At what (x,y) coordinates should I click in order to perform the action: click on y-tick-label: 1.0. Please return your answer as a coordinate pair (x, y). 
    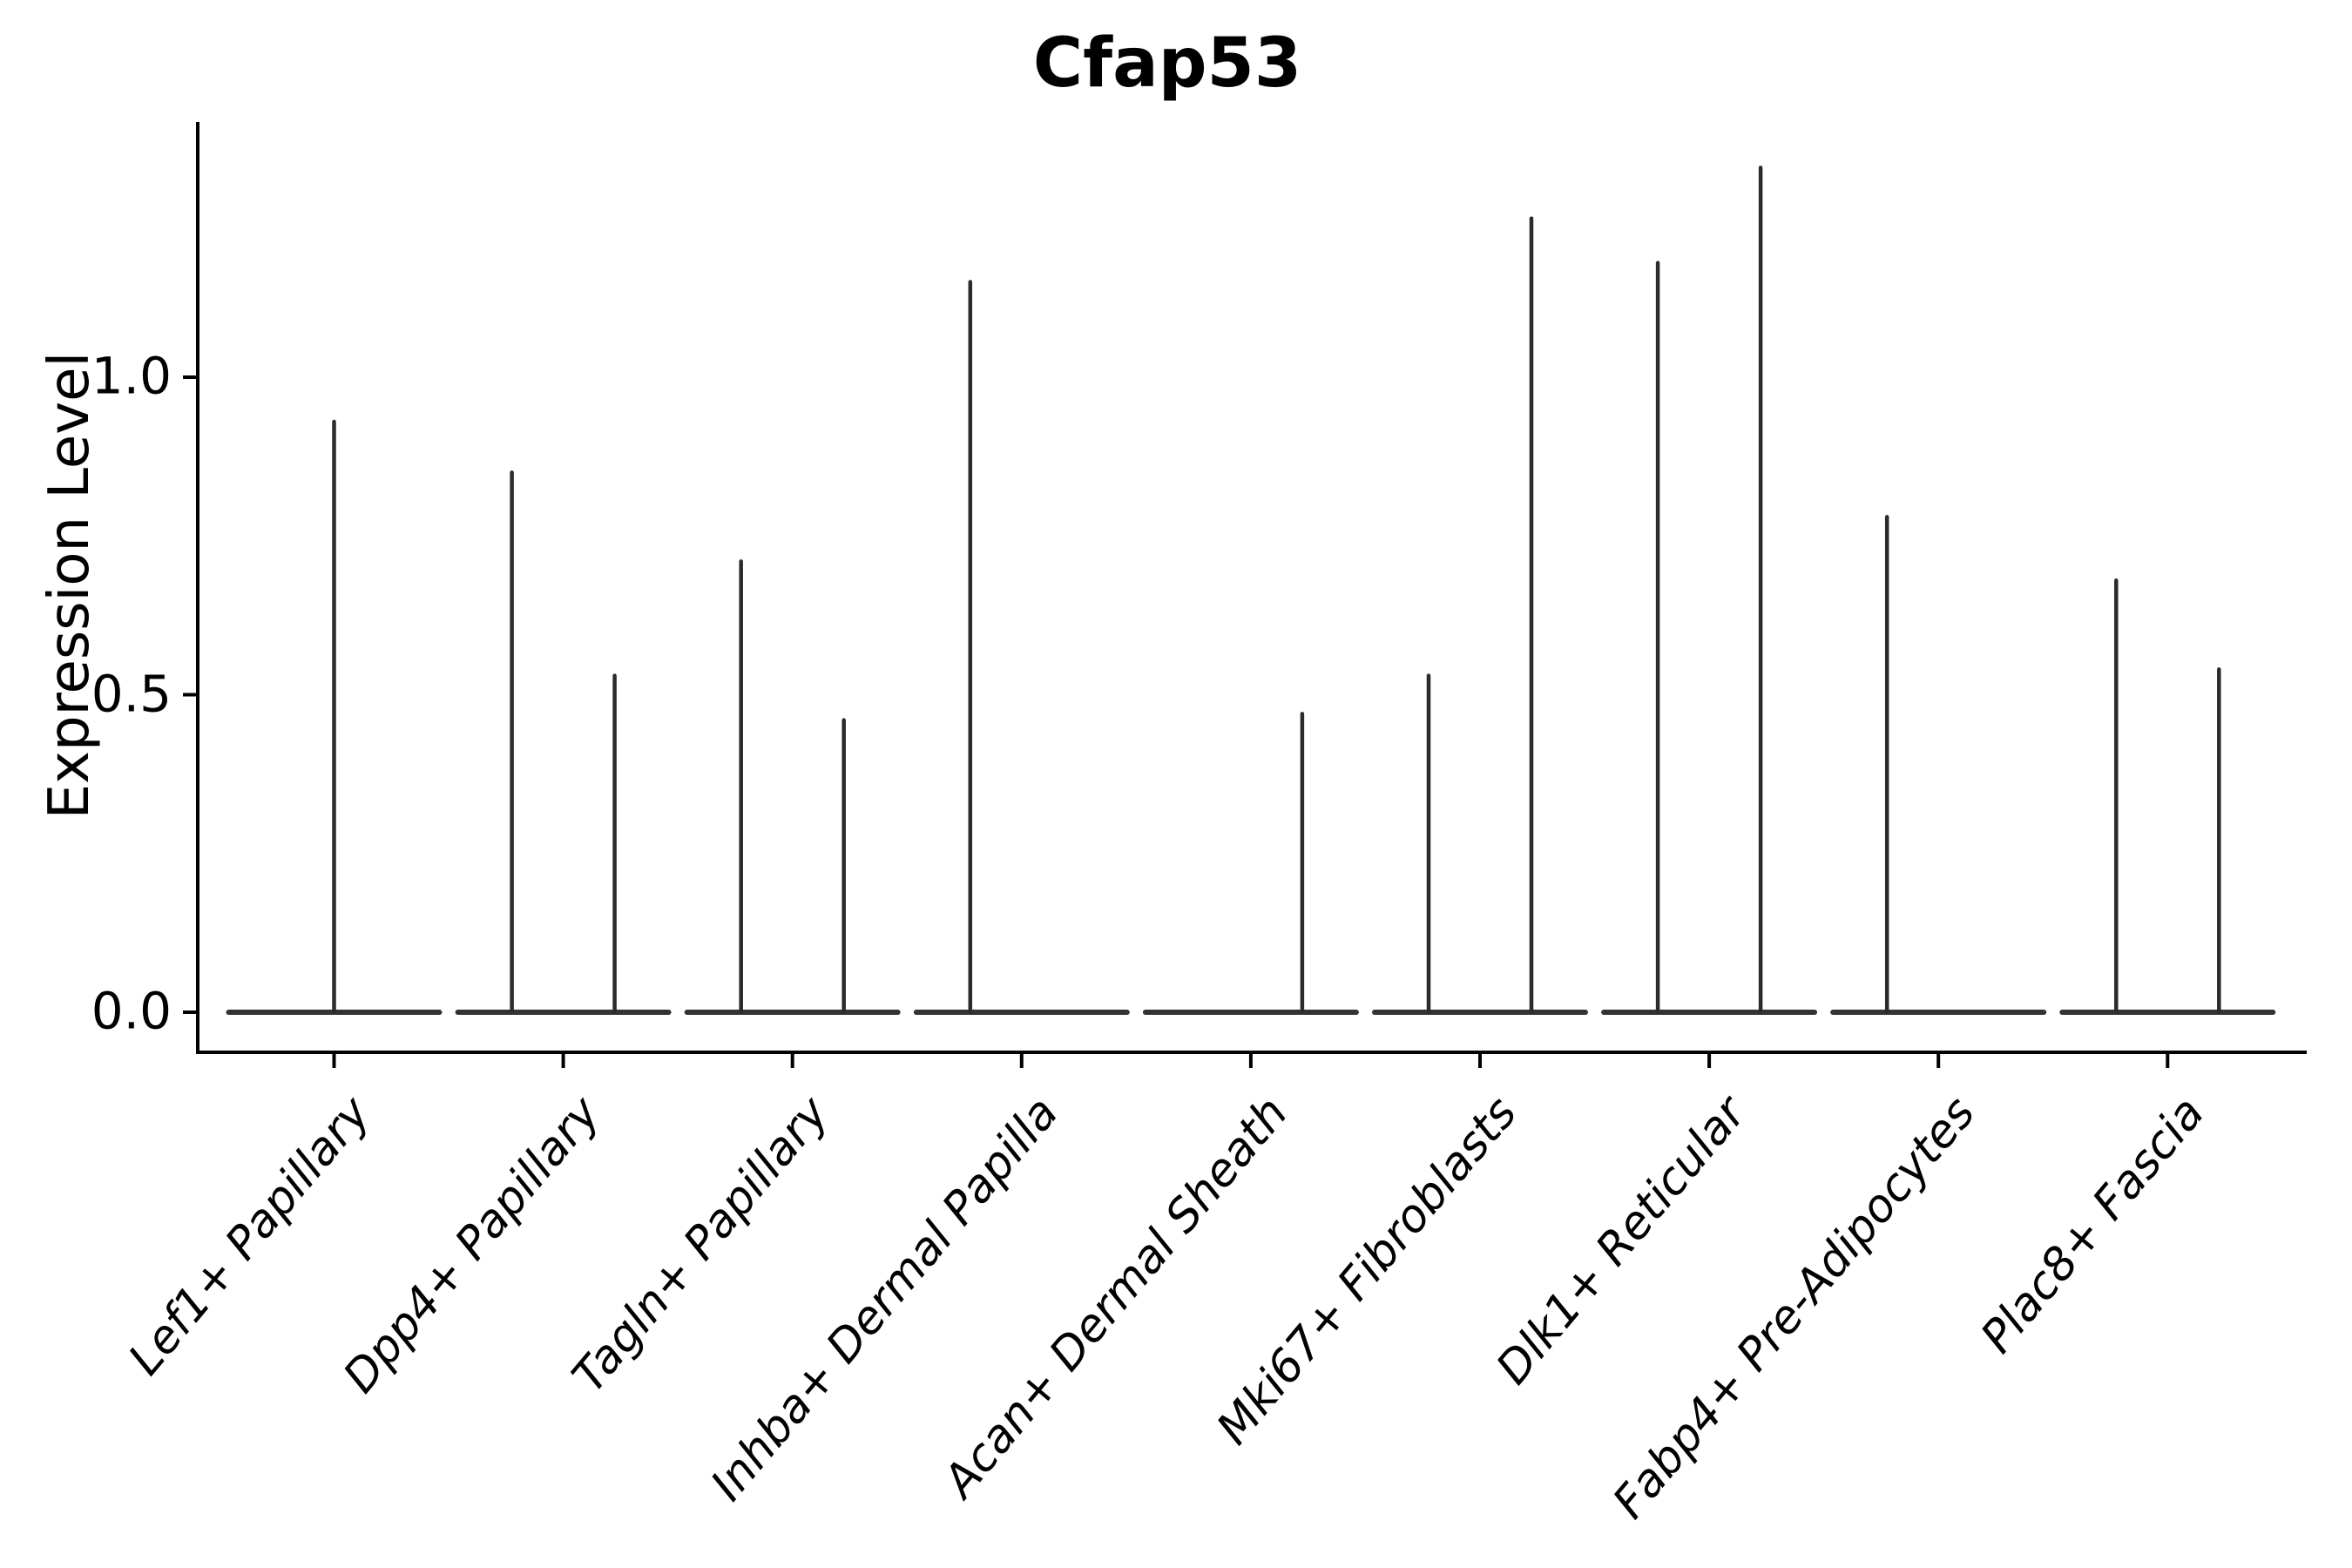
    Looking at the image, I should click on (131, 376).